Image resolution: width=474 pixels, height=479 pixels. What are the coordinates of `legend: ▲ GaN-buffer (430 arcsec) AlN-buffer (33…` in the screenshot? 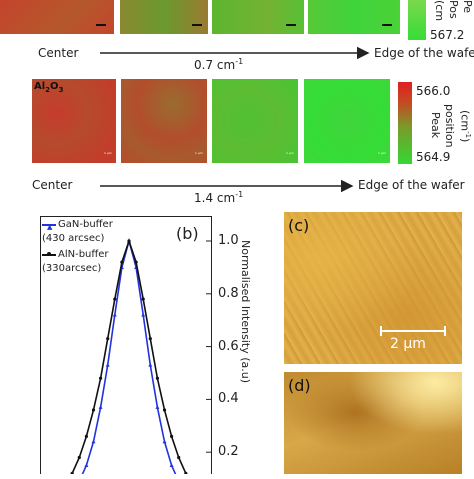 It's located at (77, 247).